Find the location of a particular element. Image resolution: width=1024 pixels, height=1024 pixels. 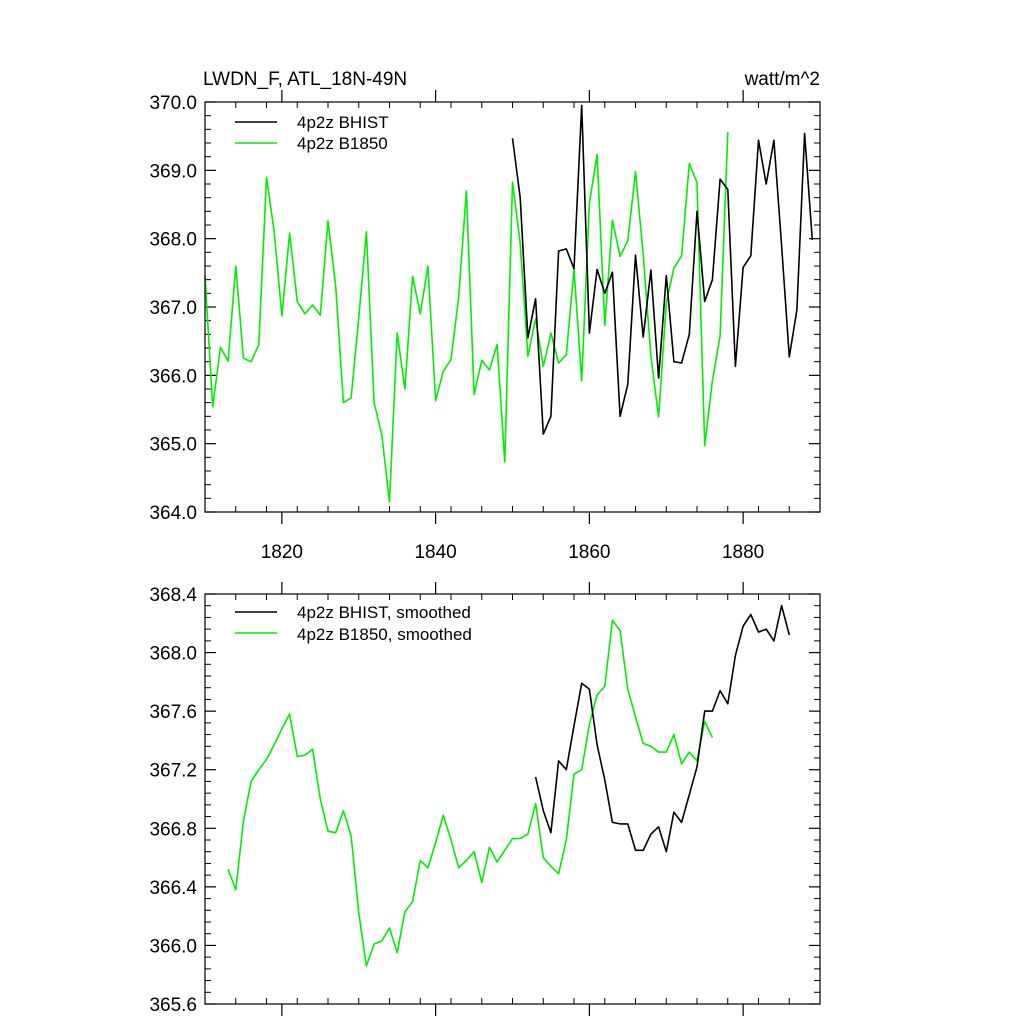

top-chart-title: LWDN_F, ATL_18N-49N is located at coordinates (305, 79).